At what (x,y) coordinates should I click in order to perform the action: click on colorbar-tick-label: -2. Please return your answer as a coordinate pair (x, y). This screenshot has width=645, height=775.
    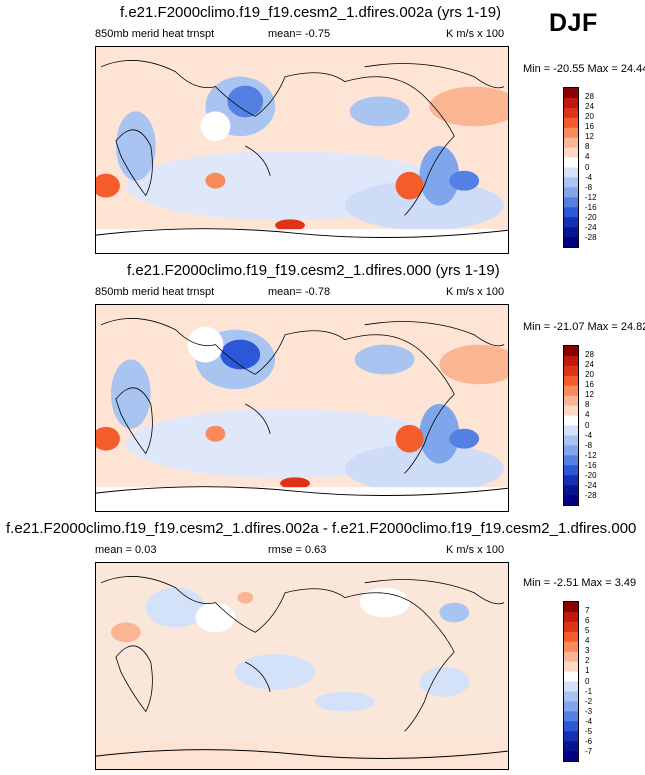
    Looking at the image, I should click on (589, 701).